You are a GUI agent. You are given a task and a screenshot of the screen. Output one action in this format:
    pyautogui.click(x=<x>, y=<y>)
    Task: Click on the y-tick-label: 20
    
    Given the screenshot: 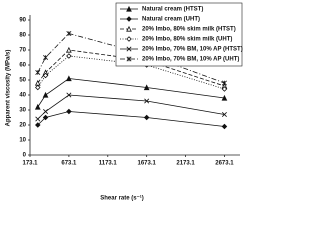 What is the action you would take?
    pyautogui.click(x=22, y=126)
    